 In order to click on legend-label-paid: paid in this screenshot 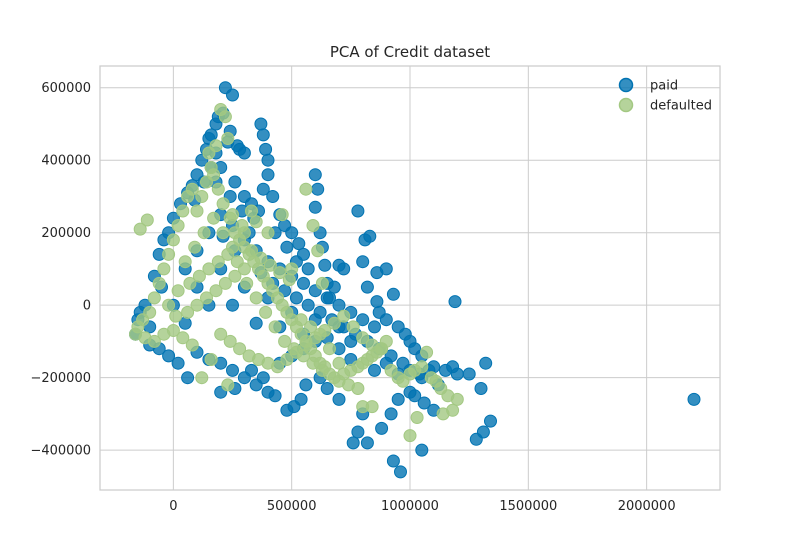, I will do `click(664, 86)`.